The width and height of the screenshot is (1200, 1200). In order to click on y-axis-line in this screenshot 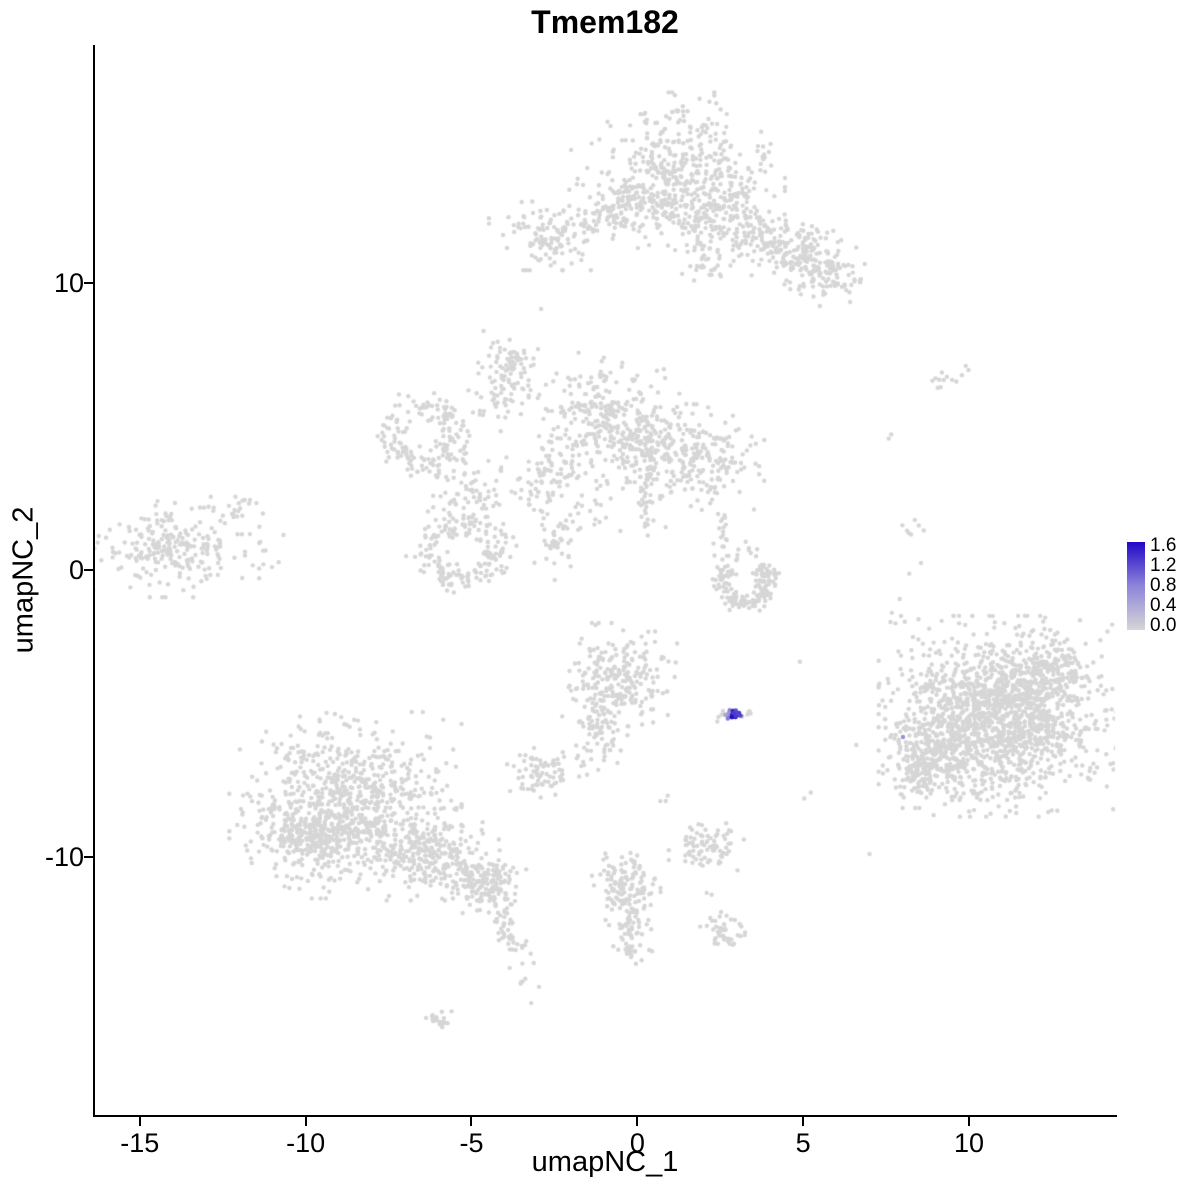, I will do `click(94, 581)`.